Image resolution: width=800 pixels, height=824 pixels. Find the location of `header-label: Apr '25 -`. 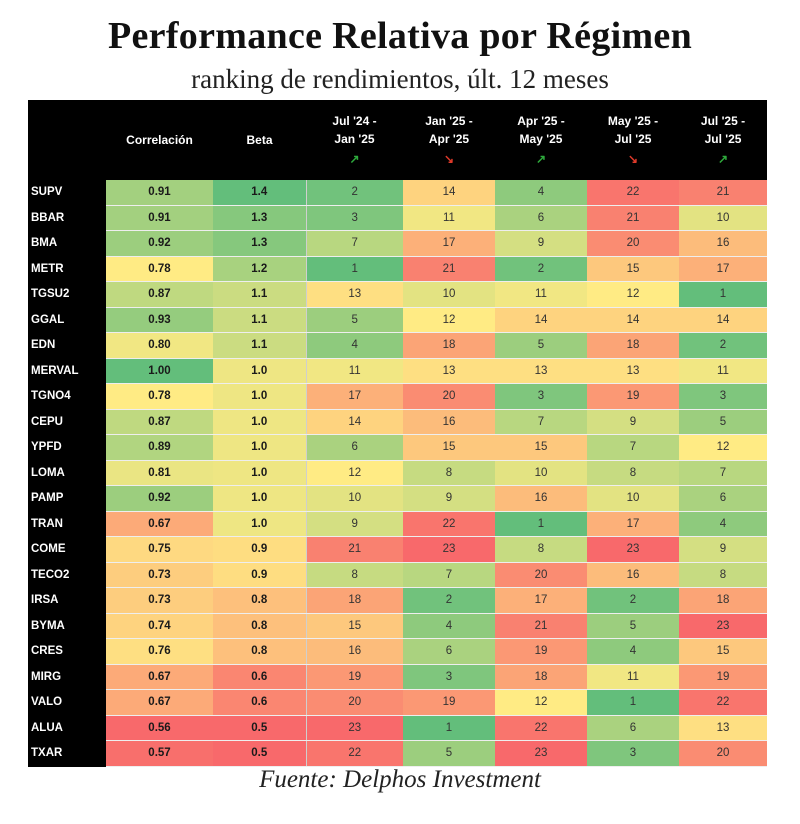

header-label: Apr '25 - is located at coordinates (541, 121).